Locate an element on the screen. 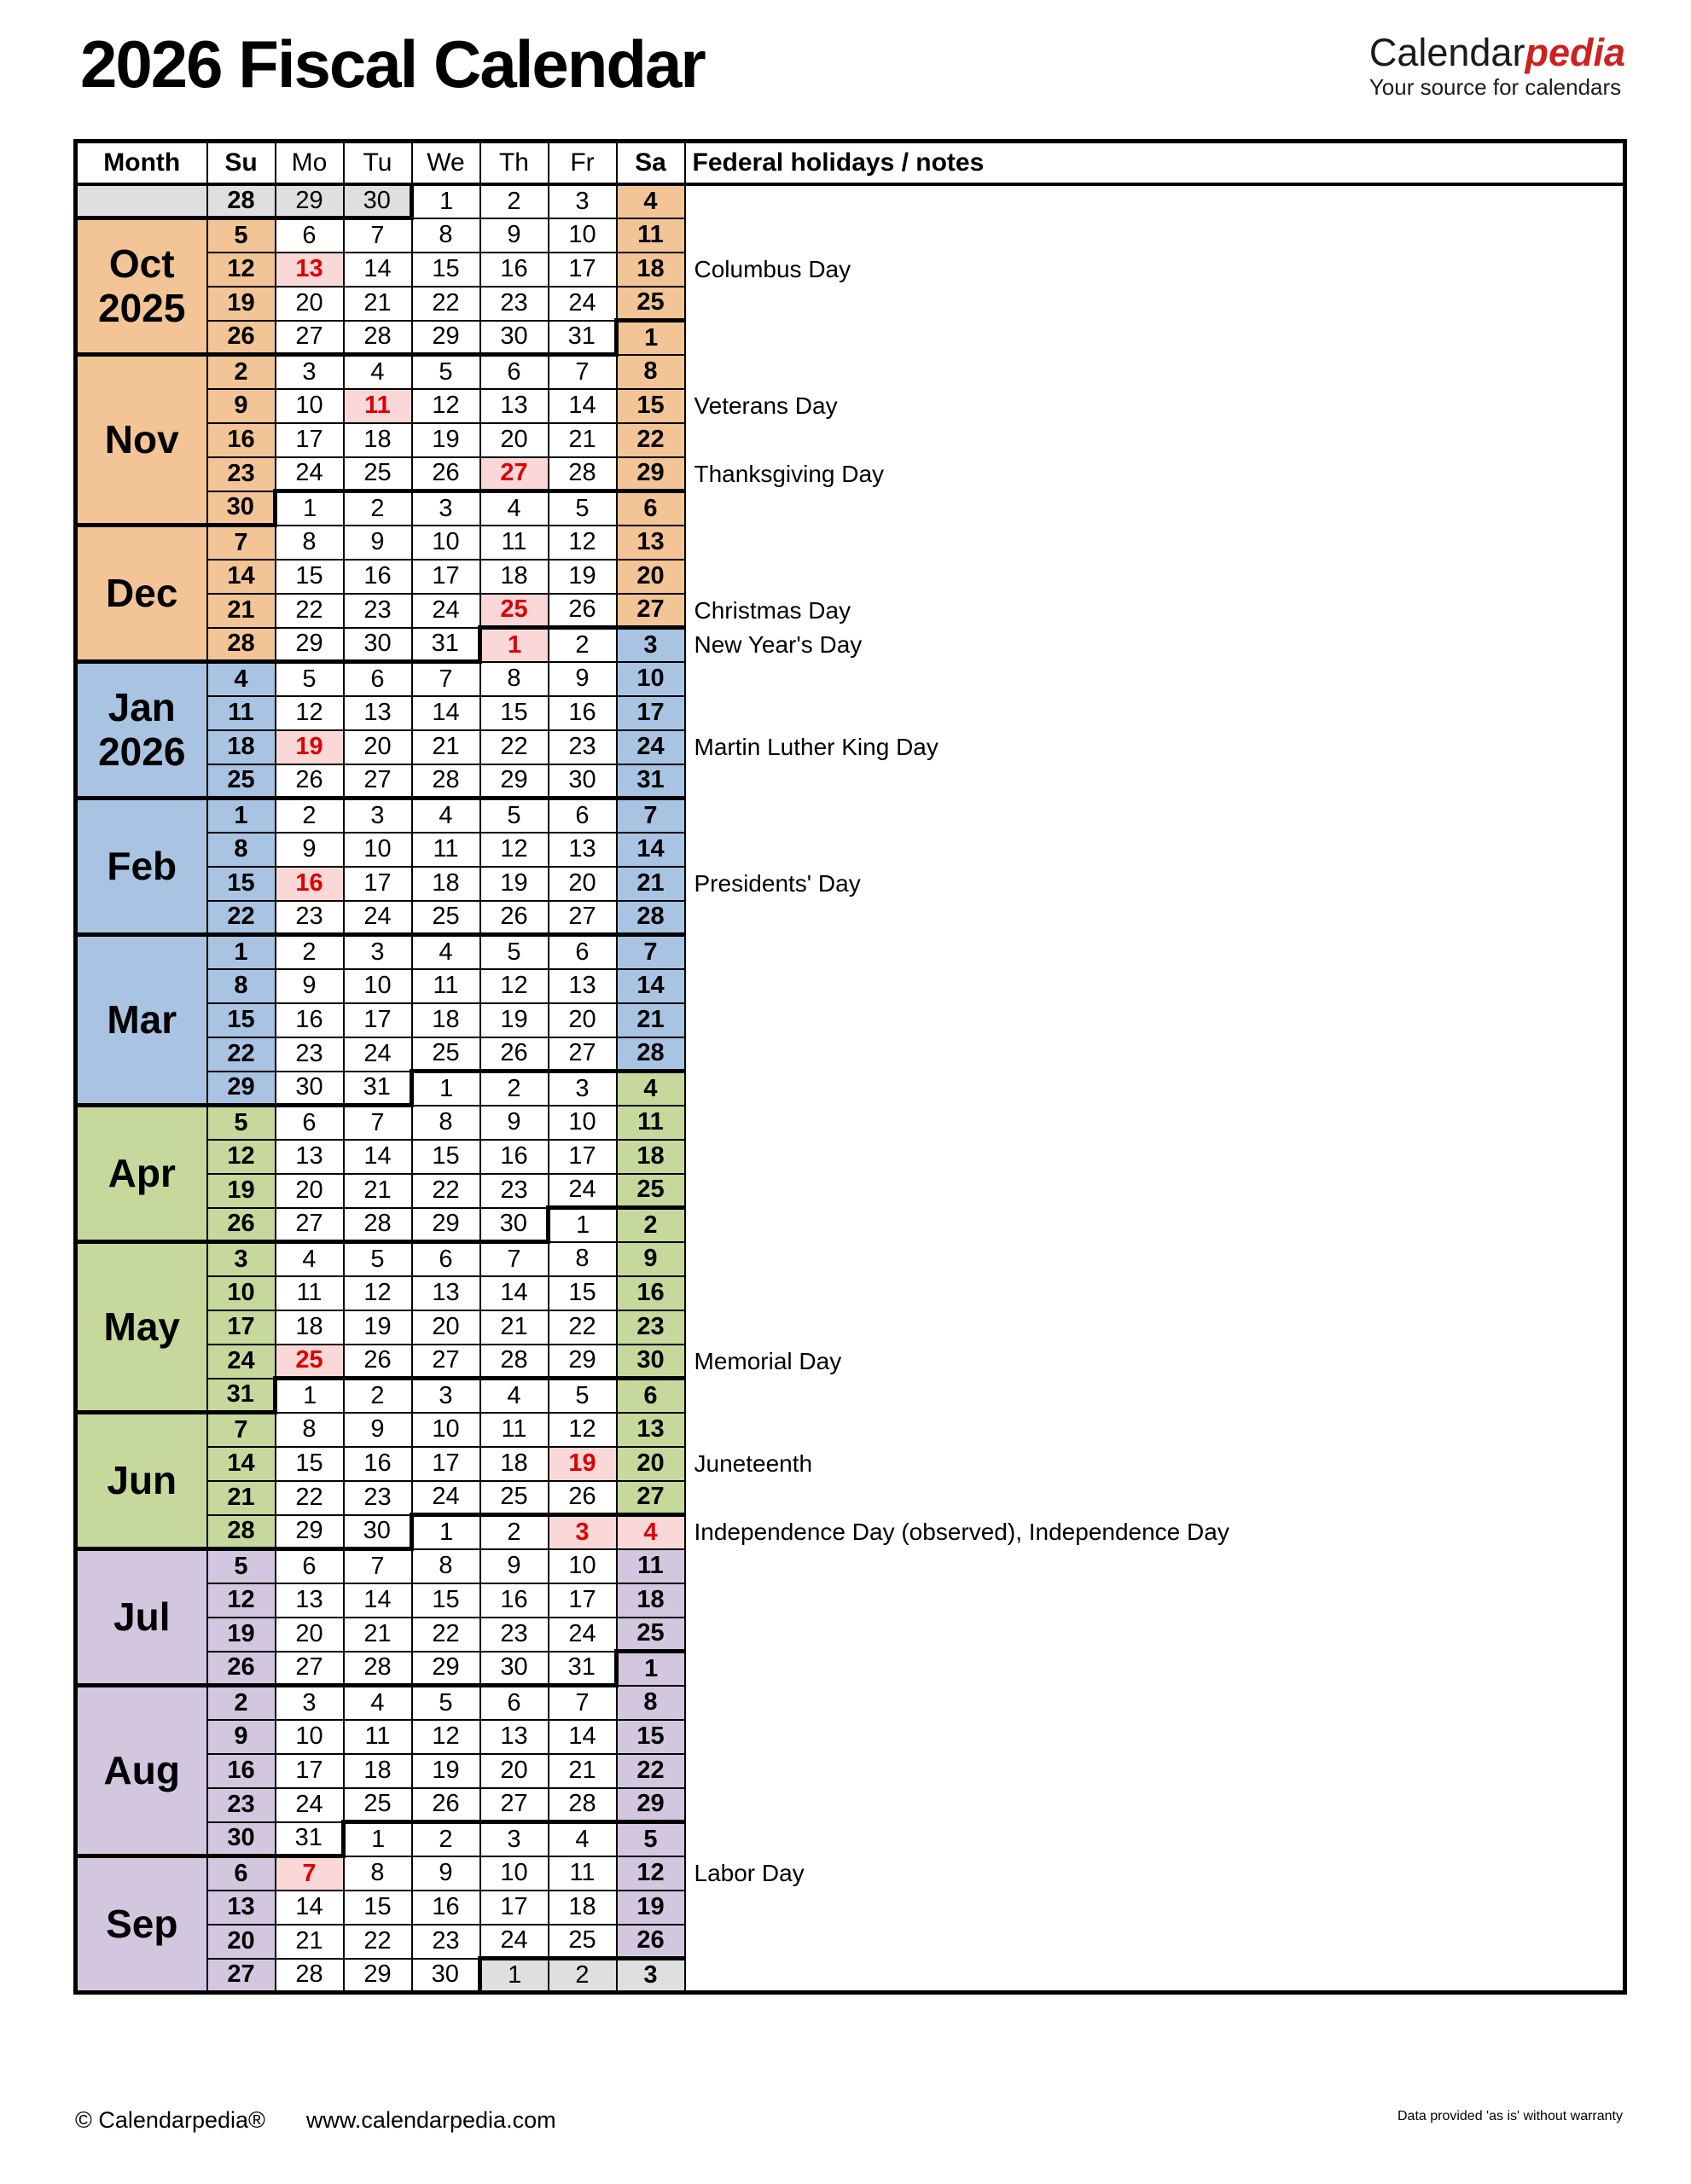 The image size is (1691, 2184). week-row: 31 1 2 3 4 5 6 is located at coordinates (850, 1395).